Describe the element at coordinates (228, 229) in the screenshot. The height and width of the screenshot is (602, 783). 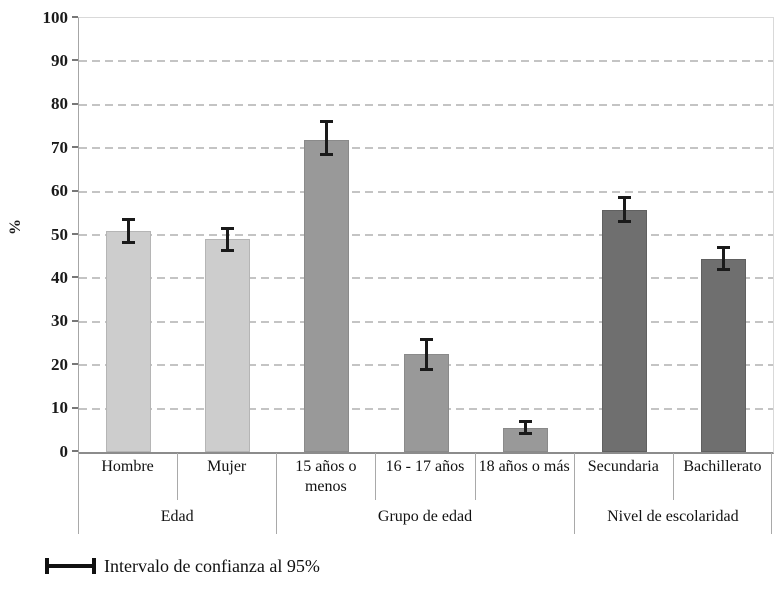
I see `error-bar-cap-top-mujer` at that location.